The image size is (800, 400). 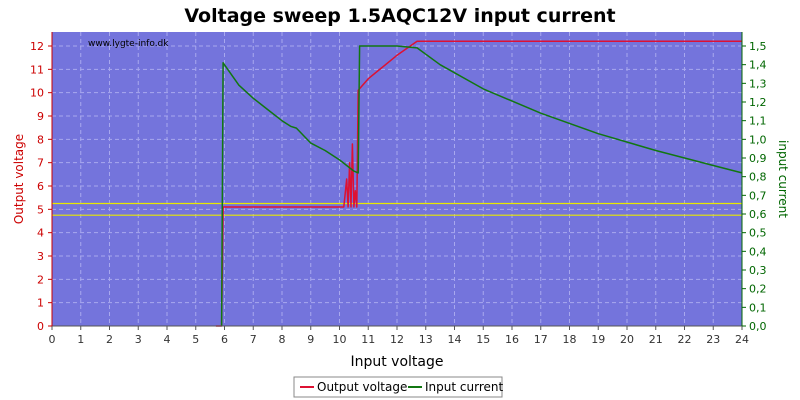 I want to click on x-tick-label: 10, so click(x=340, y=339).